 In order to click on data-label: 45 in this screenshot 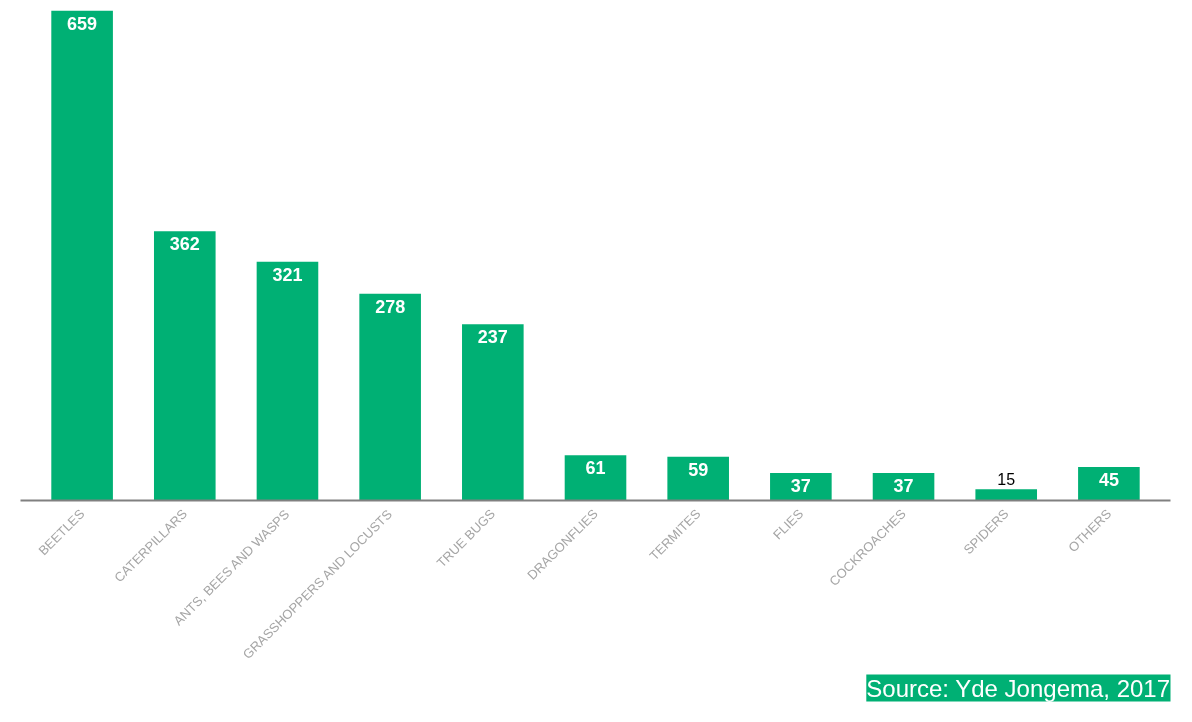, I will do `click(1108, 480)`.